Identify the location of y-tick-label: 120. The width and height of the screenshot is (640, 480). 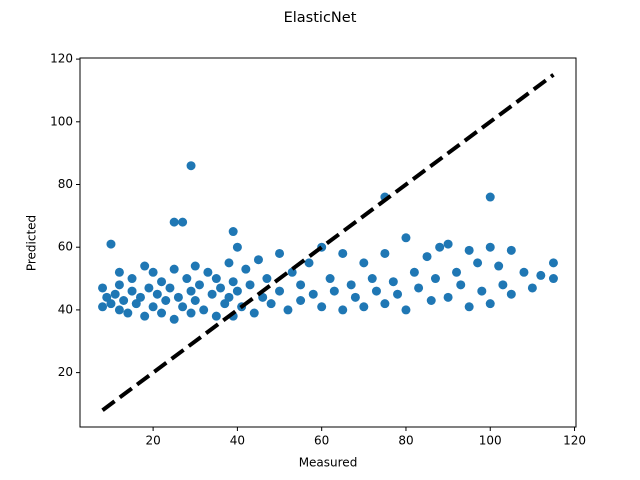
(61, 59).